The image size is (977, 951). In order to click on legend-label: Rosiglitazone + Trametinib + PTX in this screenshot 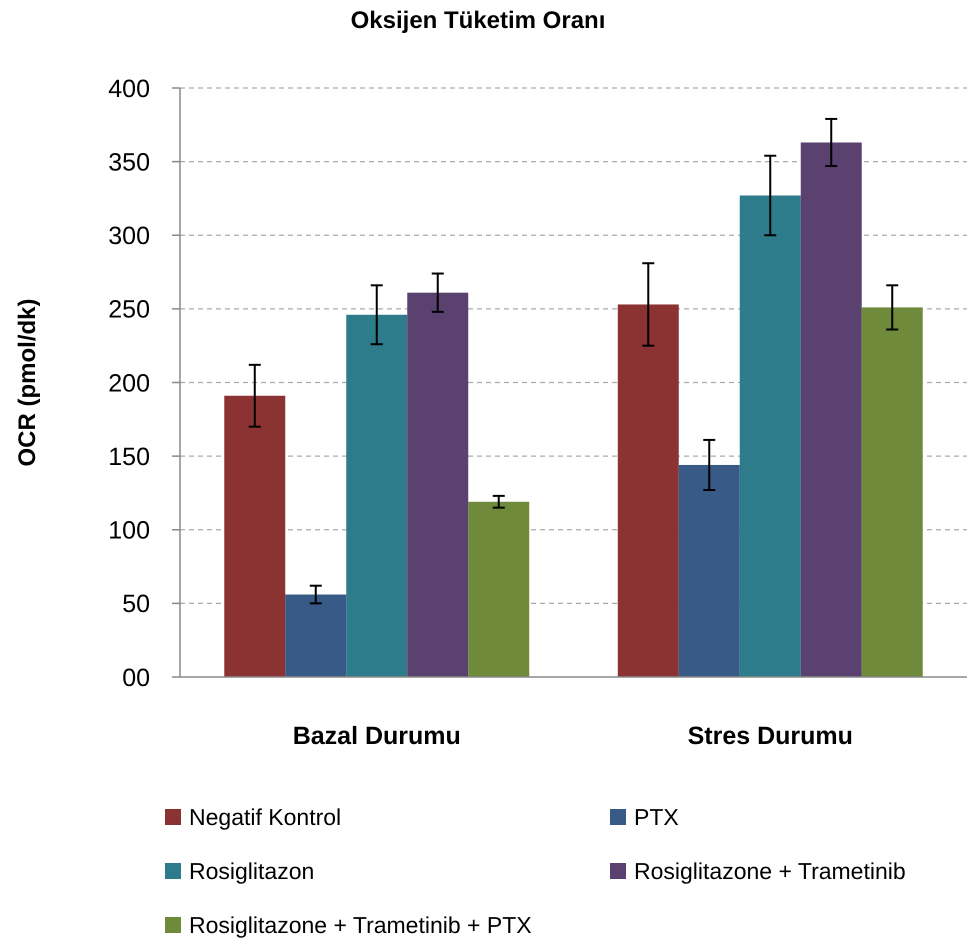, I will do `click(360, 925)`.